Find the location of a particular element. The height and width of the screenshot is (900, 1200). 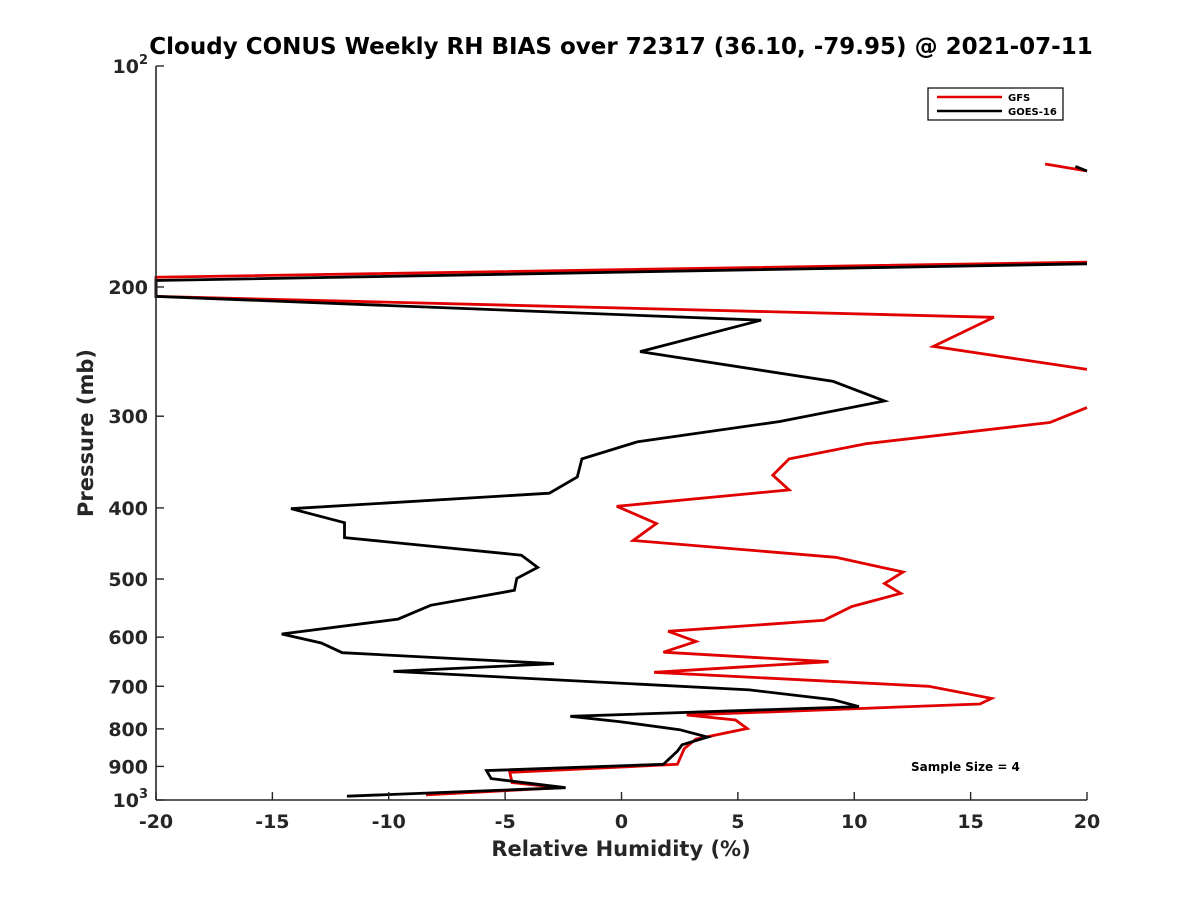

legend-box is located at coordinates (995, 104).